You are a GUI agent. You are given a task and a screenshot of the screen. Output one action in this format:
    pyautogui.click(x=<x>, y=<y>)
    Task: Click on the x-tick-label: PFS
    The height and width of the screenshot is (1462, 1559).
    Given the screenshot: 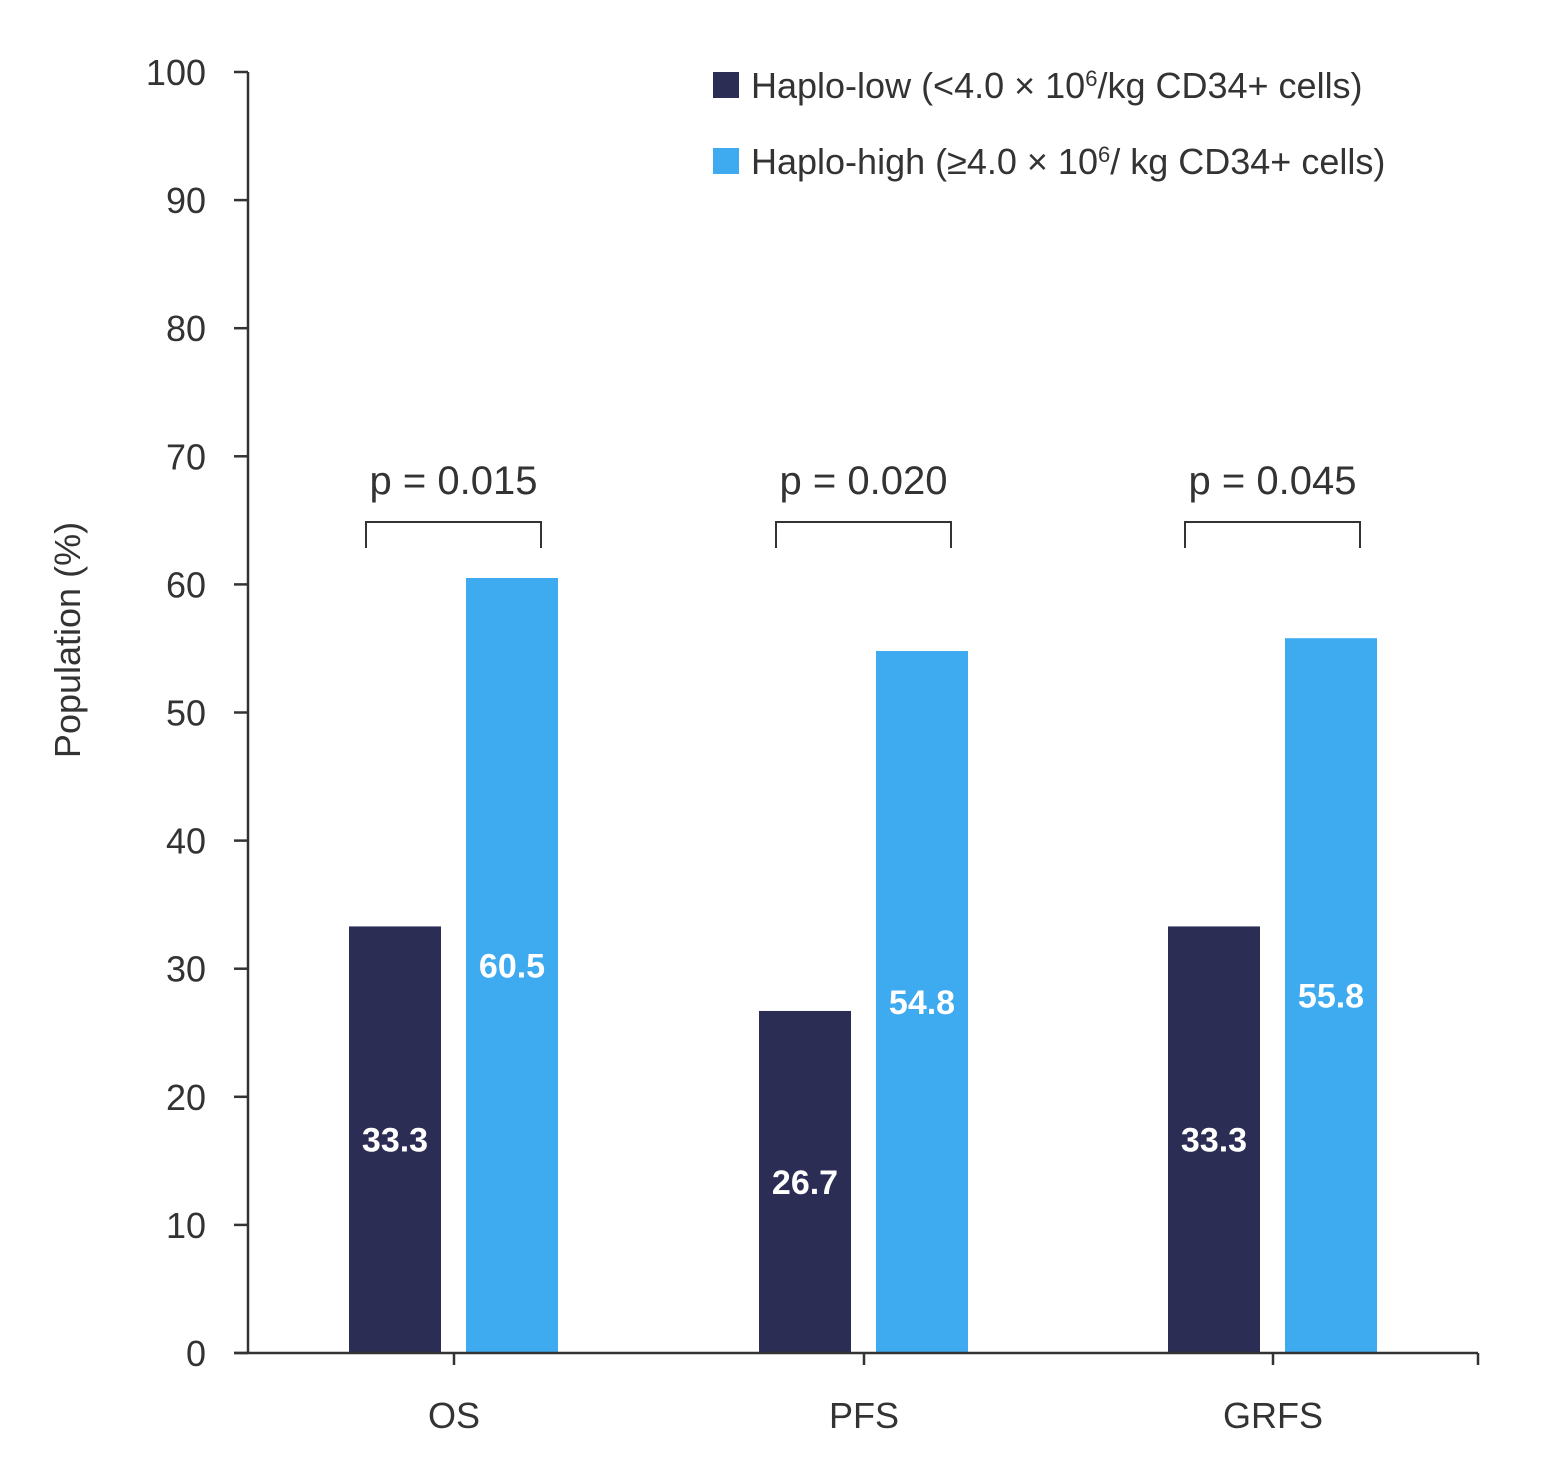 What is the action you would take?
    pyautogui.click(x=864, y=1415)
    